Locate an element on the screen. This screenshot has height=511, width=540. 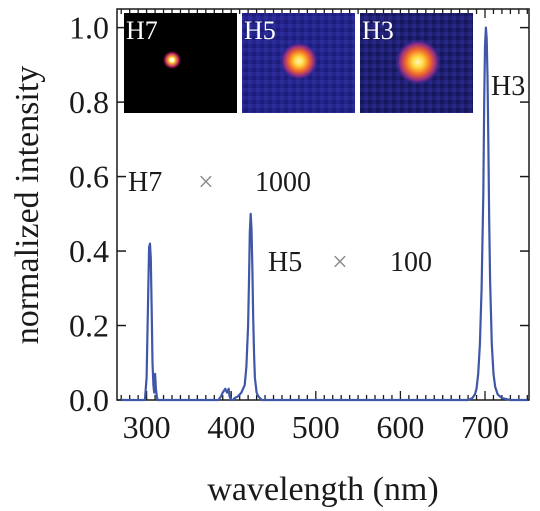
y-tick-label: 0.4 is located at coordinates (89, 251).